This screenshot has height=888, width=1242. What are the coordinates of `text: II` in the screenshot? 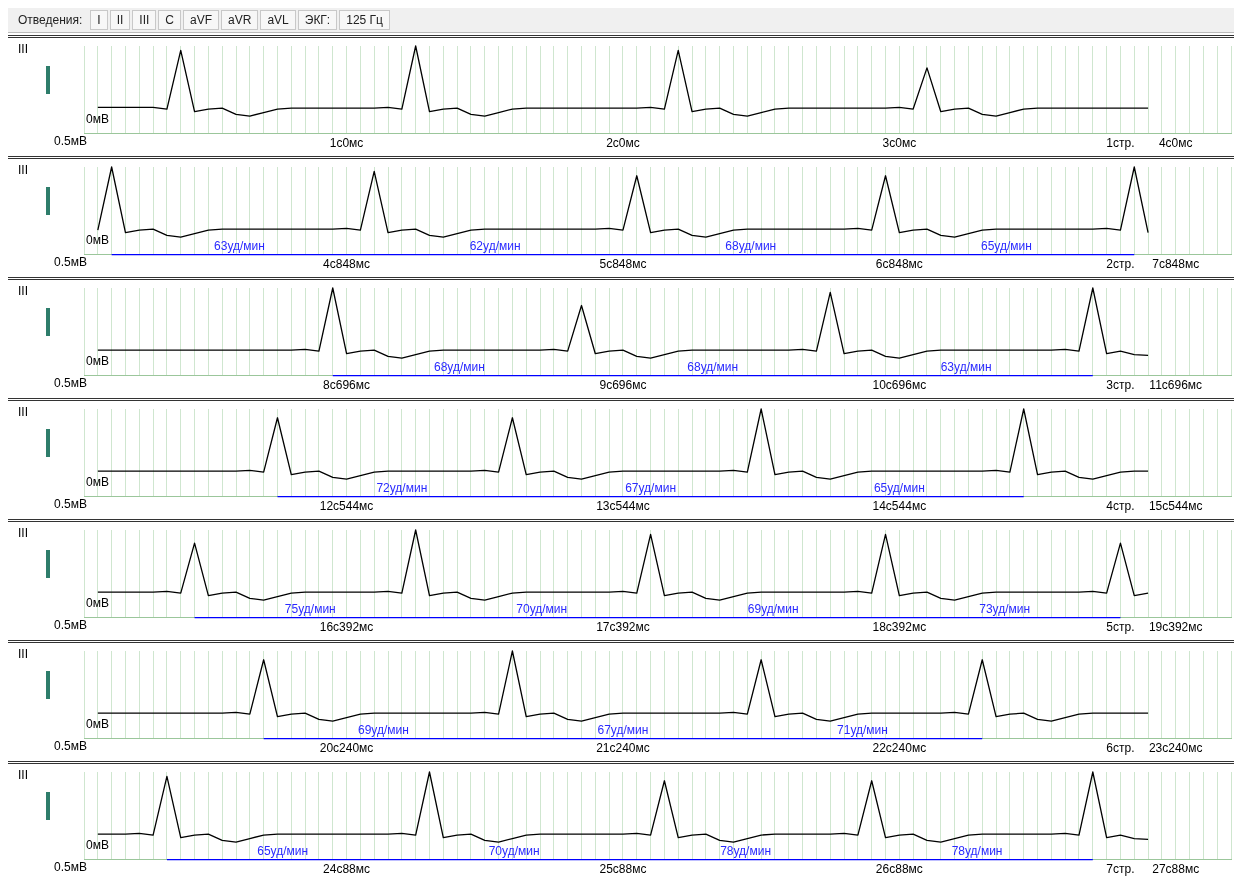 It's located at (120, 20).